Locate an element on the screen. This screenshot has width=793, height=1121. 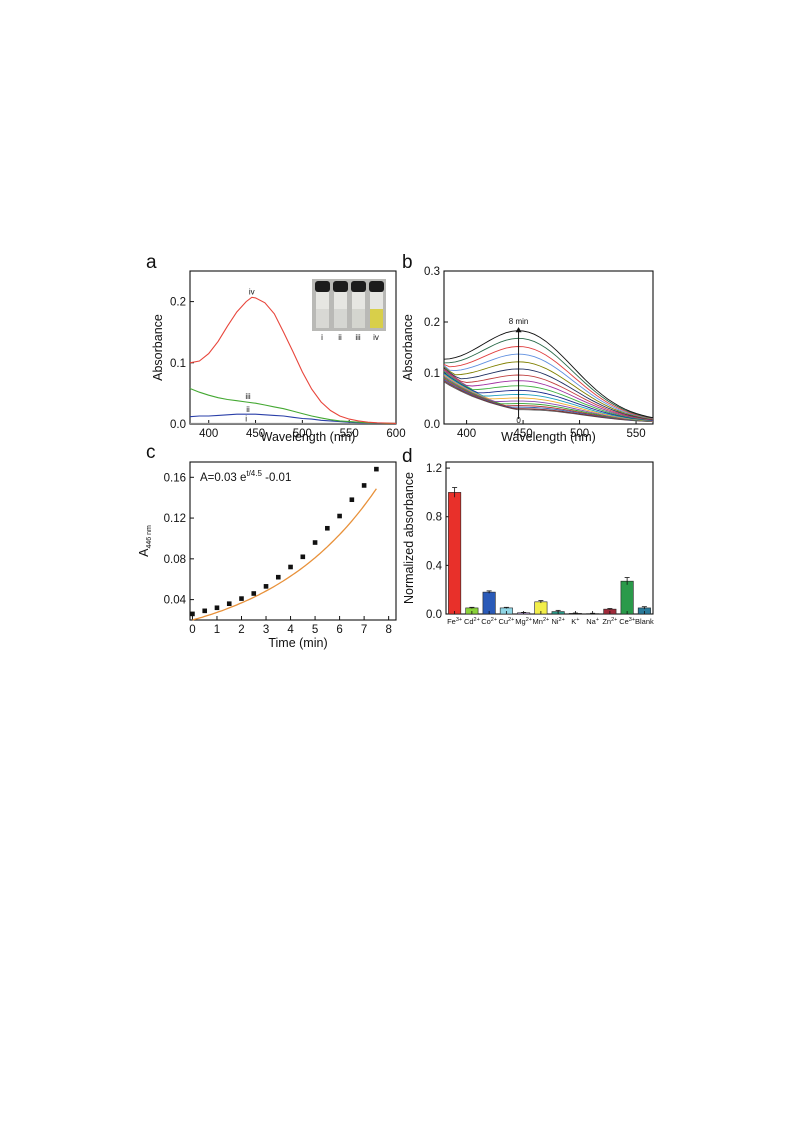
a-y-tick-label: 0.1 is located at coordinates (178, 364).